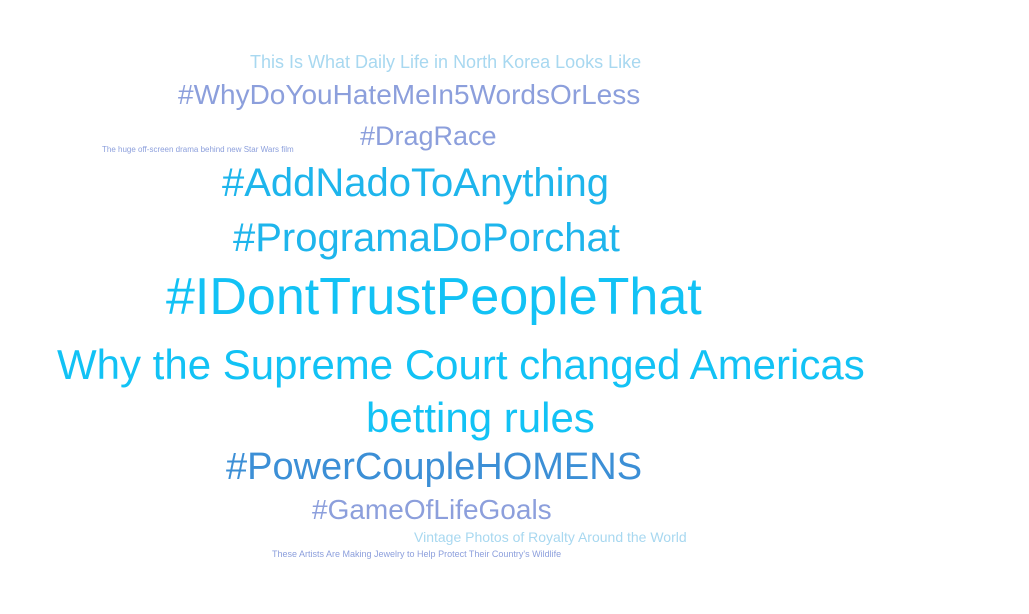 The height and width of the screenshot is (614, 1029). What do you see at coordinates (426, 238) in the screenshot?
I see `trend-programa-do-porchat: #ProgramaDoPorchat` at bounding box center [426, 238].